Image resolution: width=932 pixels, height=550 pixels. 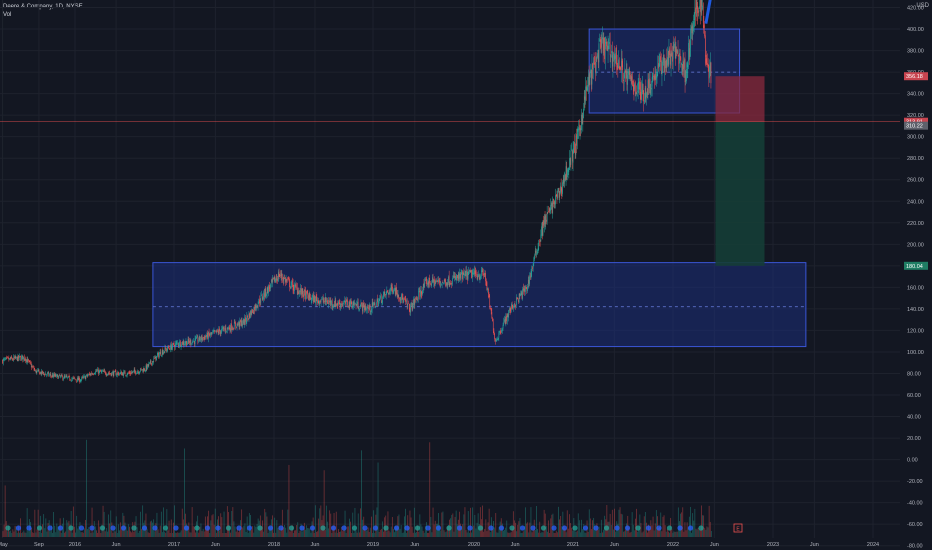 I want to click on volume-indicator-label: Vol, so click(x=7, y=15).